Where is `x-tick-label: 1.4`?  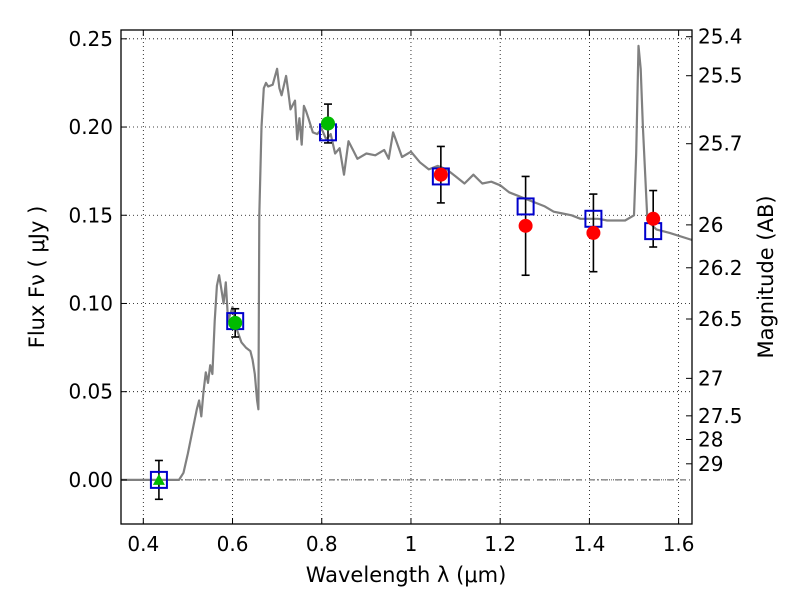
x-tick-label: 1.4 is located at coordinates (589, 544).